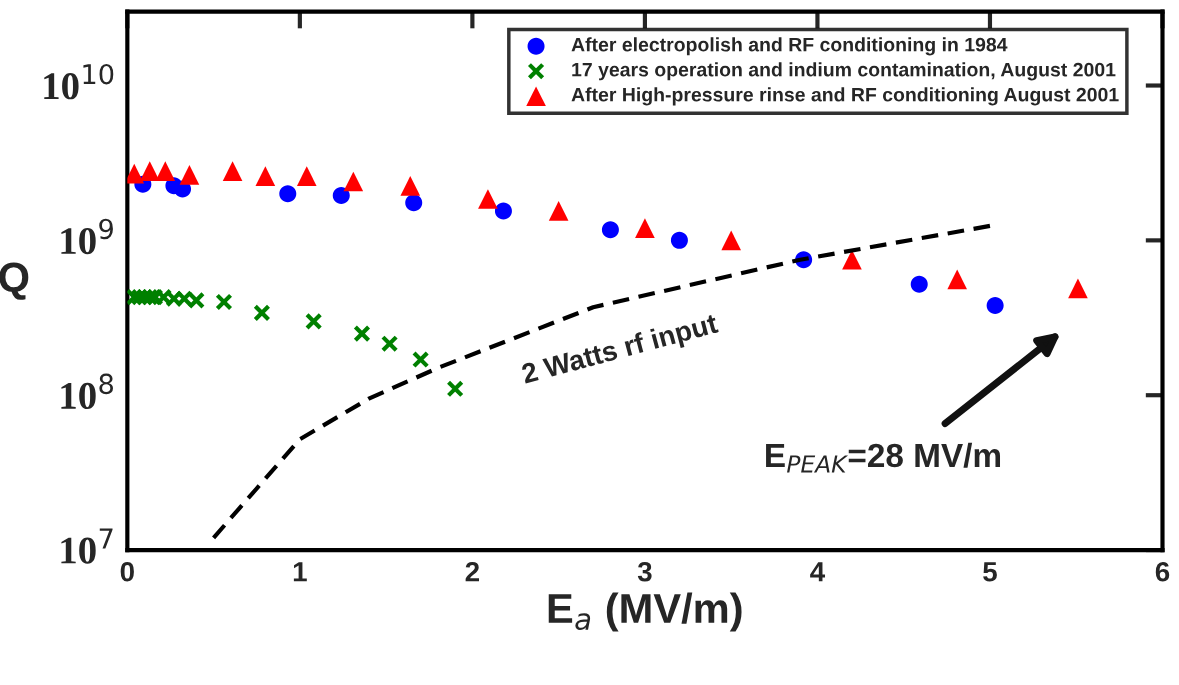  Describe the element at coordinates (818, 572) in the screenshot. I see `x-tick-label: 4` at that location.